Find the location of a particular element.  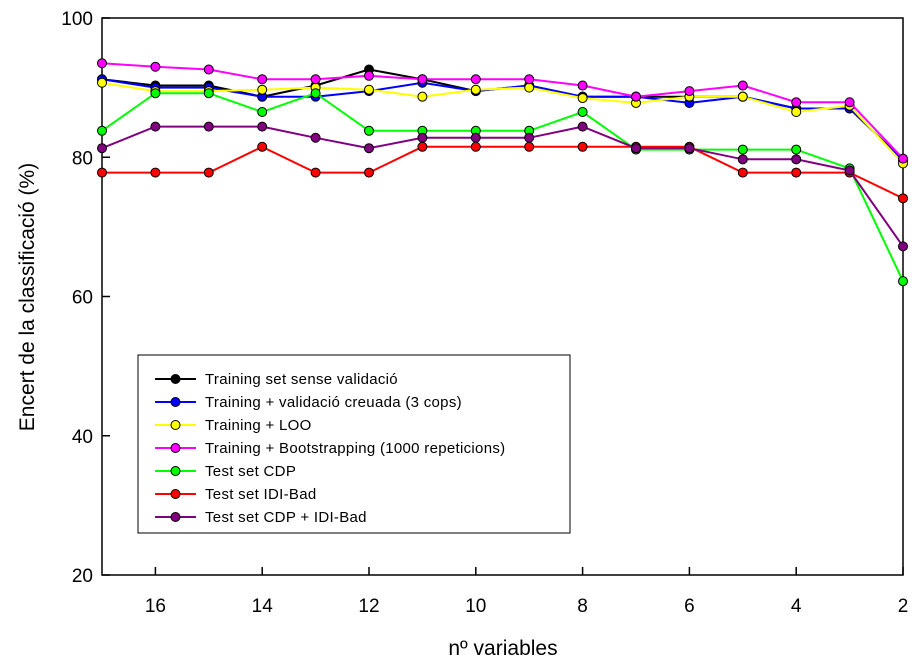

legend-box is located at coordinates (354, 444).